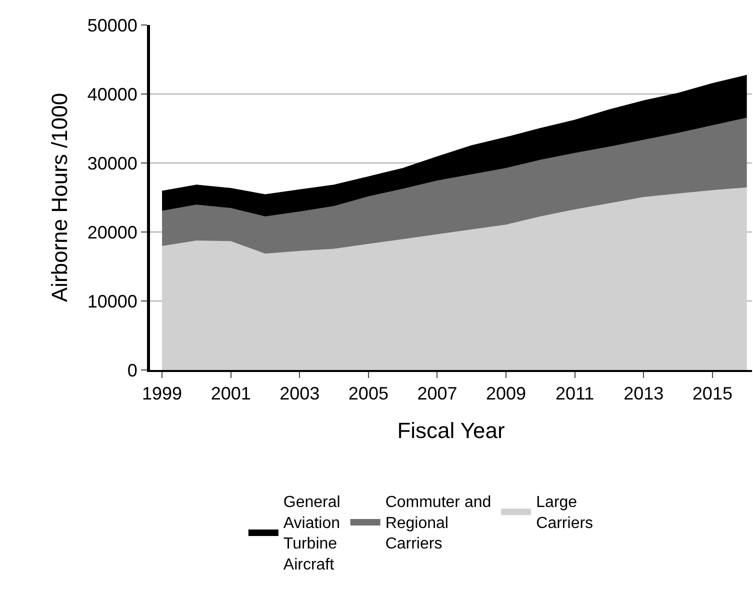 The height and width of the screenshot is (592, 753). Describe the element at coordinates (451, 430) in the screenshot. I see `x-axis-title: Fiscal Year` at that location.